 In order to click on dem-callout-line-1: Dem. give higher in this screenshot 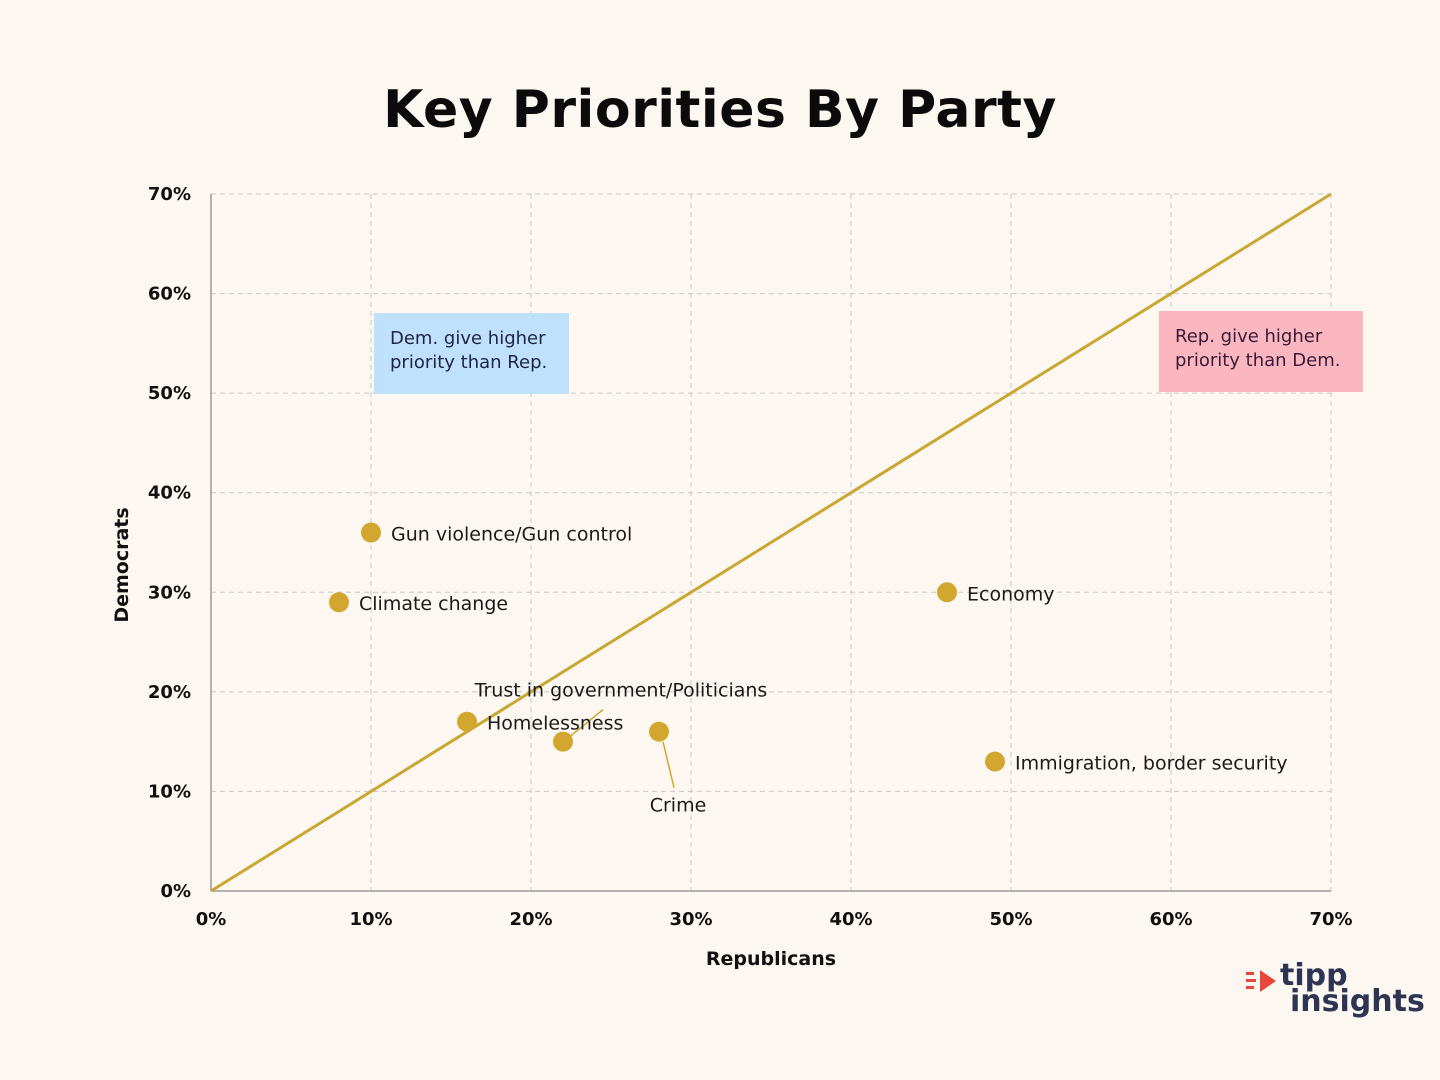, I will do `click(468, 338)`.